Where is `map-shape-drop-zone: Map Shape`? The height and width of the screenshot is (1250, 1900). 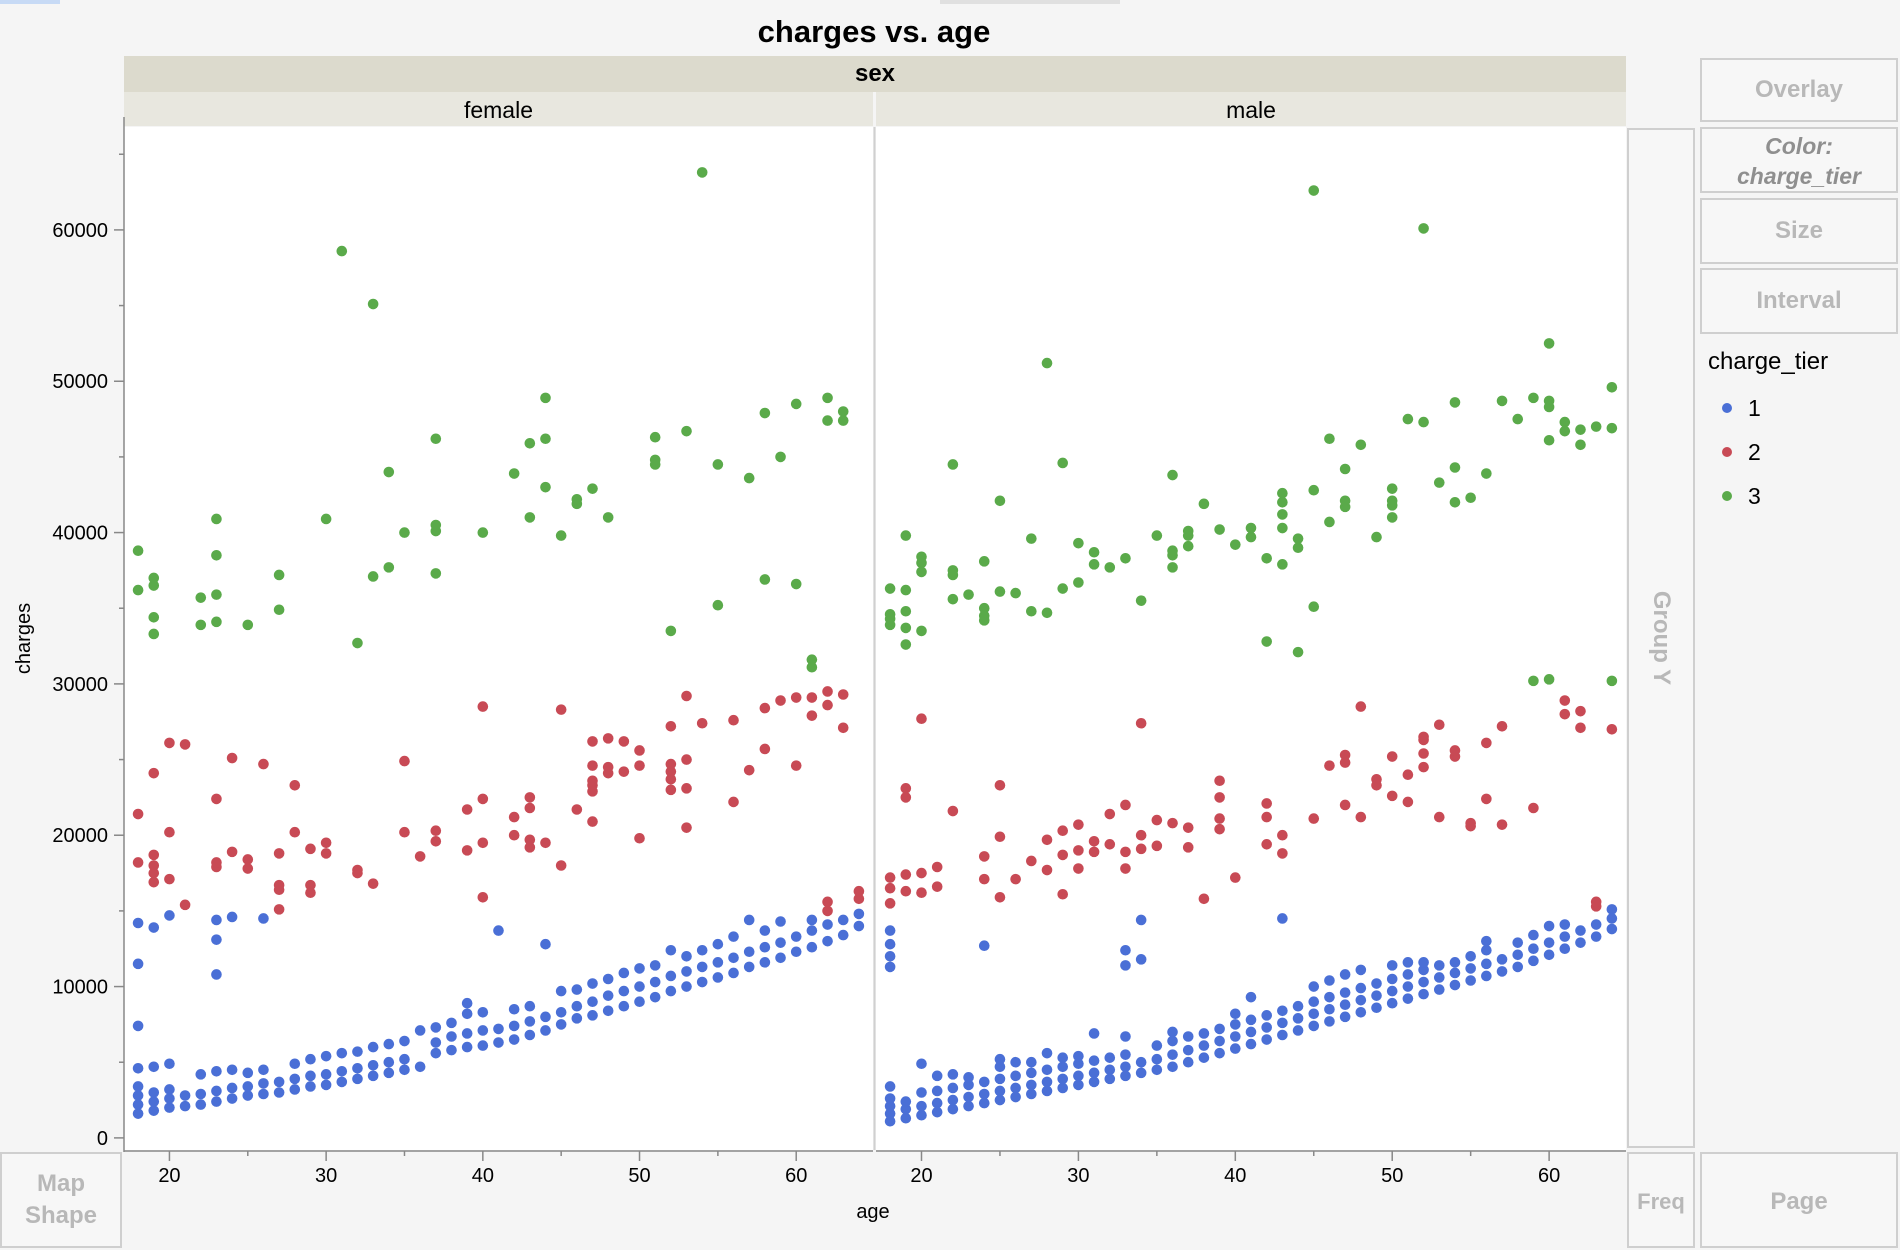
map-shape-drop-zone: Map Shape is located at coordinates (61, 1200).